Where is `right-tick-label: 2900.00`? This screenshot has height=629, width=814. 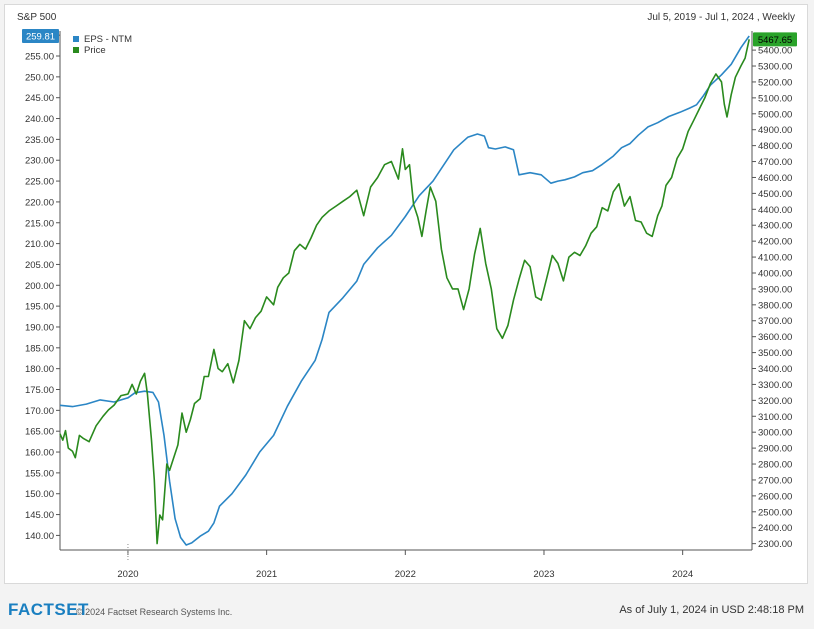 right-tick-label: 2900.00 is located at coordinates (775, 449).